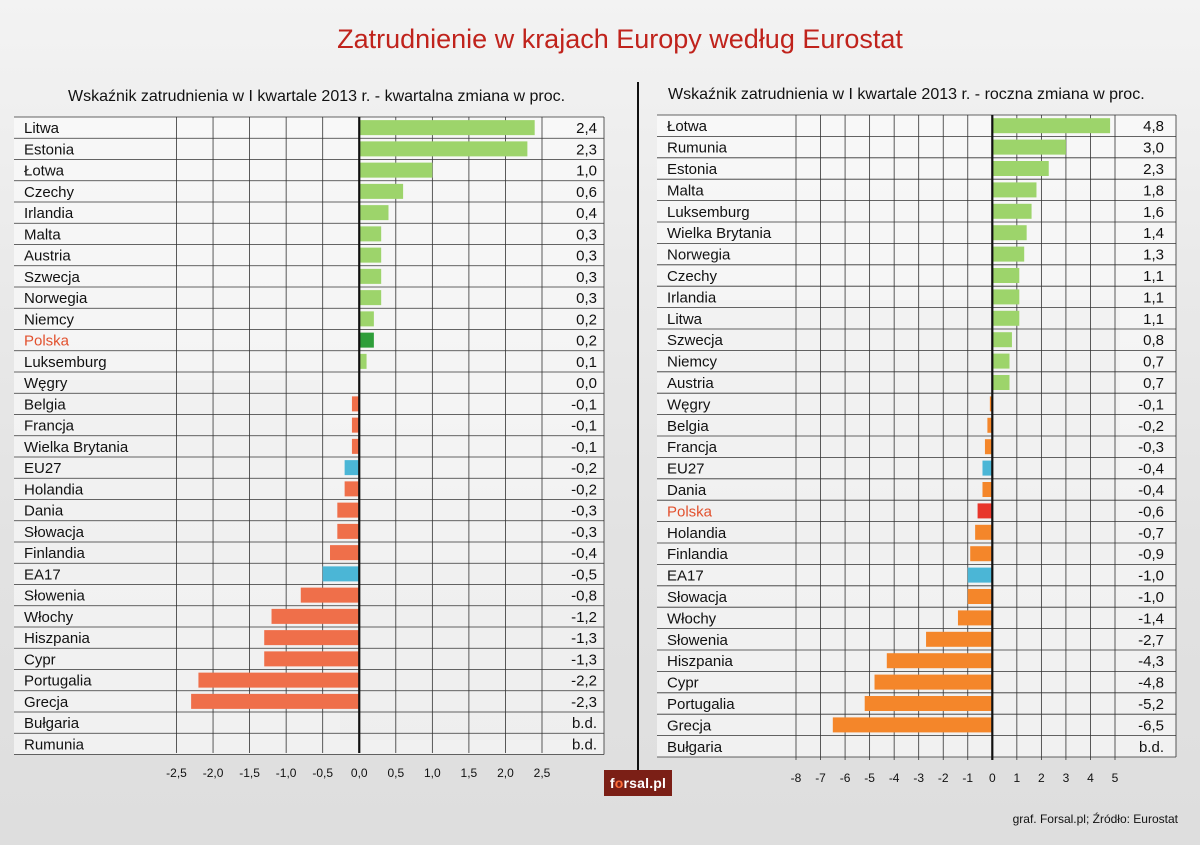 The height and width of the screenshot is (845, 1200). Describe the element at coordinates (992, 778) in the screenshot. I see `x-tick-label: 0` at that location.